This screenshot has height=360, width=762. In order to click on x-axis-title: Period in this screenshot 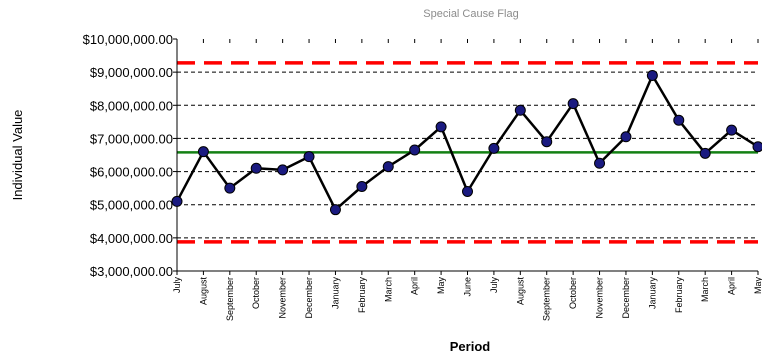, I will do `click(470, 346)`.